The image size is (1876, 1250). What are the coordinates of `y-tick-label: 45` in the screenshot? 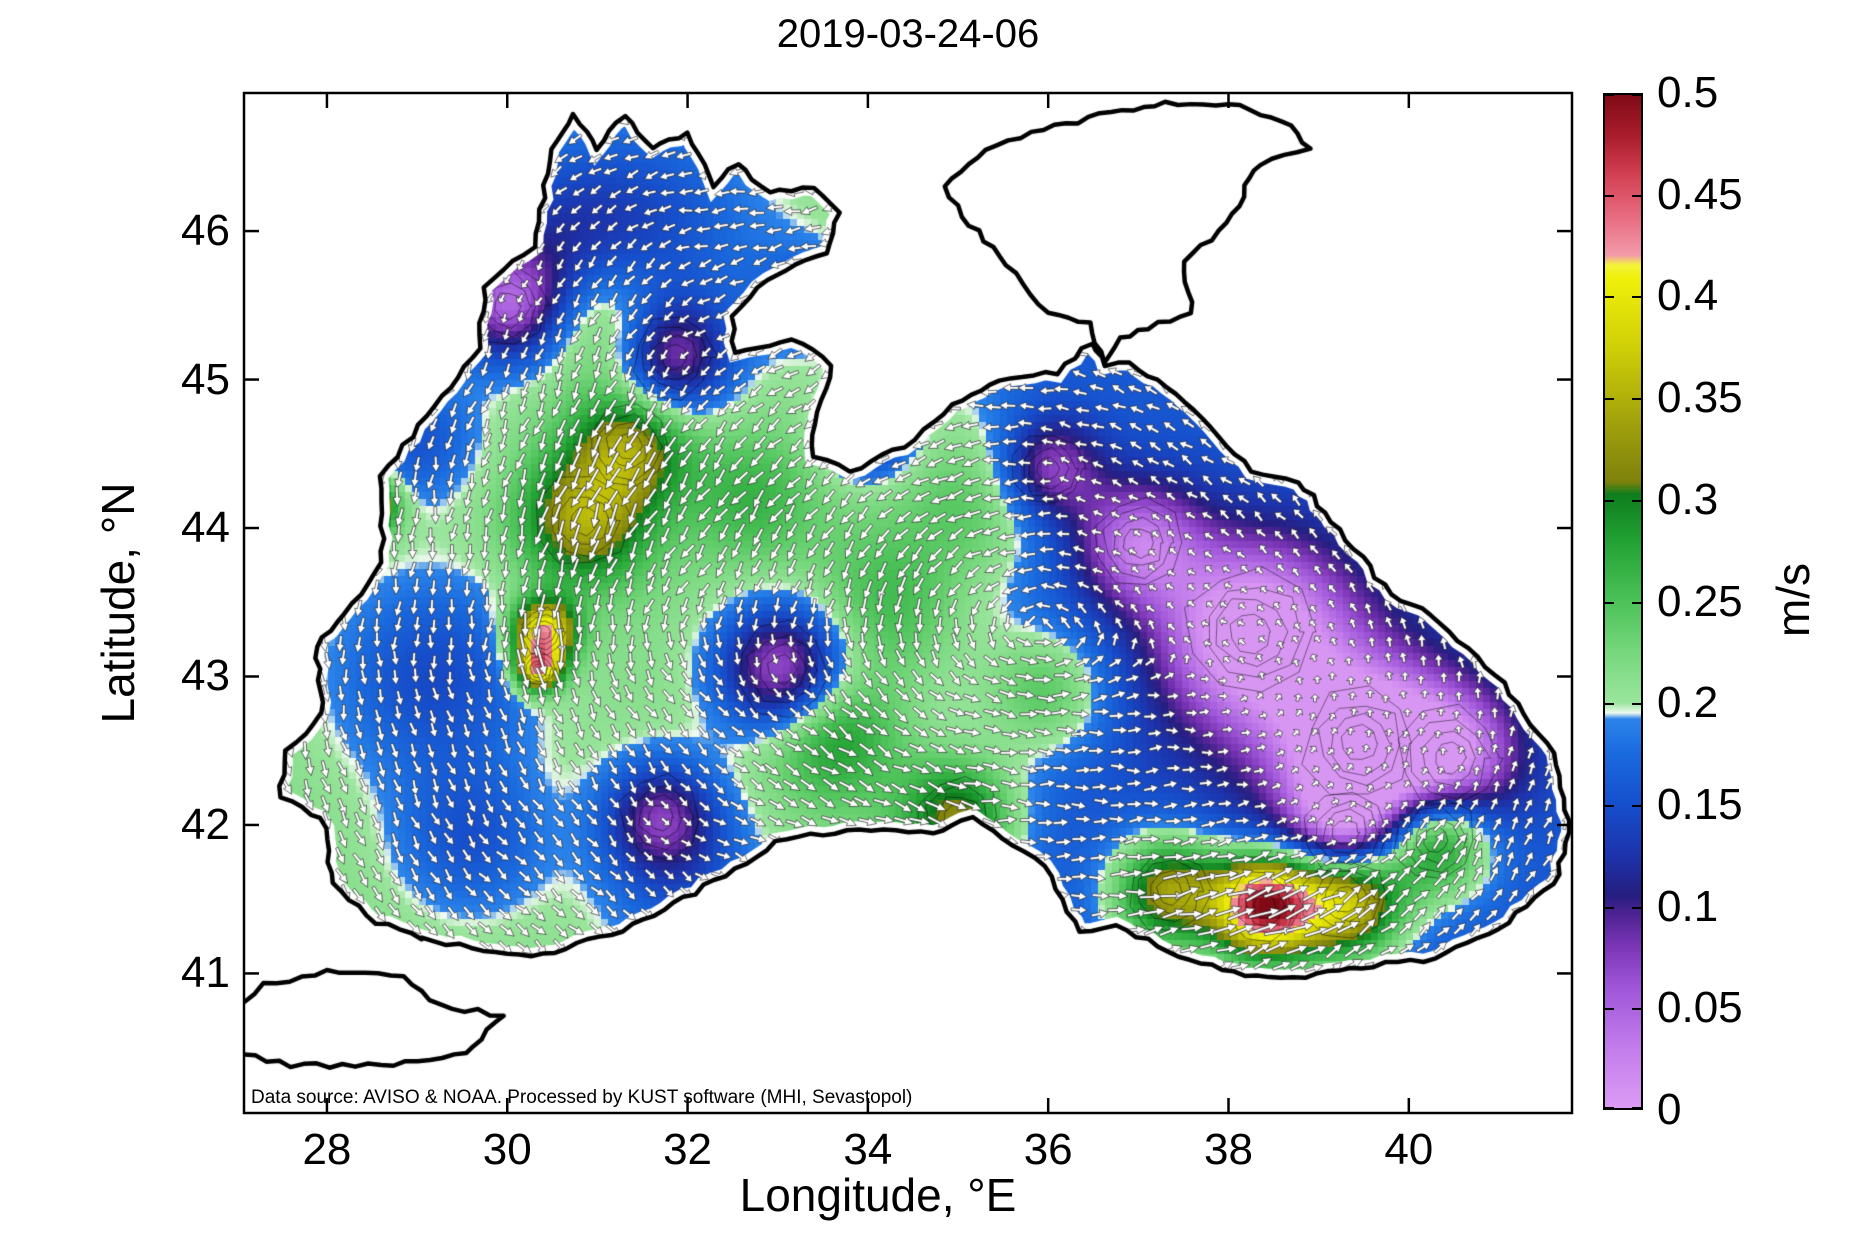 It's located at (205, 379).